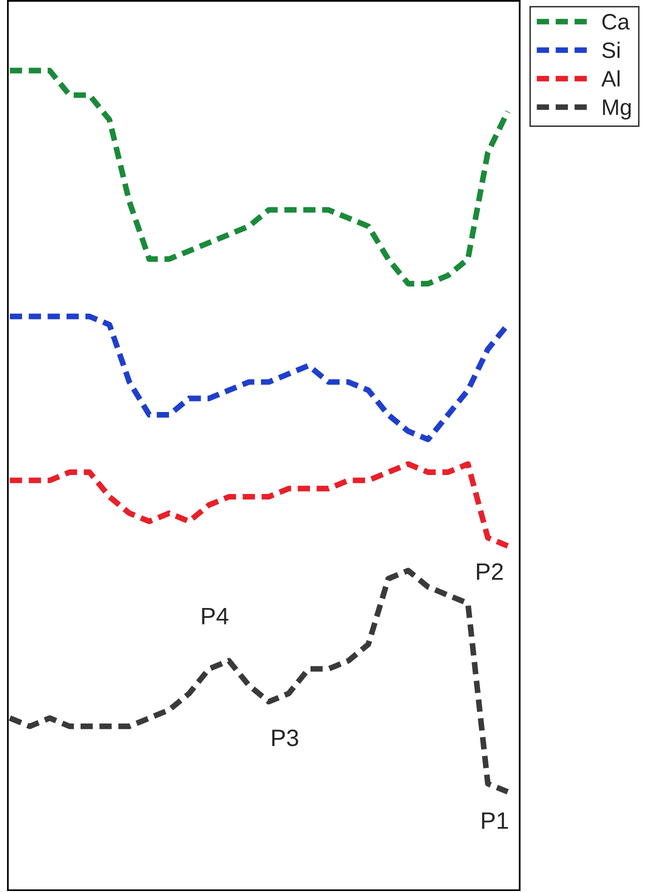  What do you see at coordinates (489, 571) in the screenshot?
I see `annotation: P2` at bounding box center [489, 571].